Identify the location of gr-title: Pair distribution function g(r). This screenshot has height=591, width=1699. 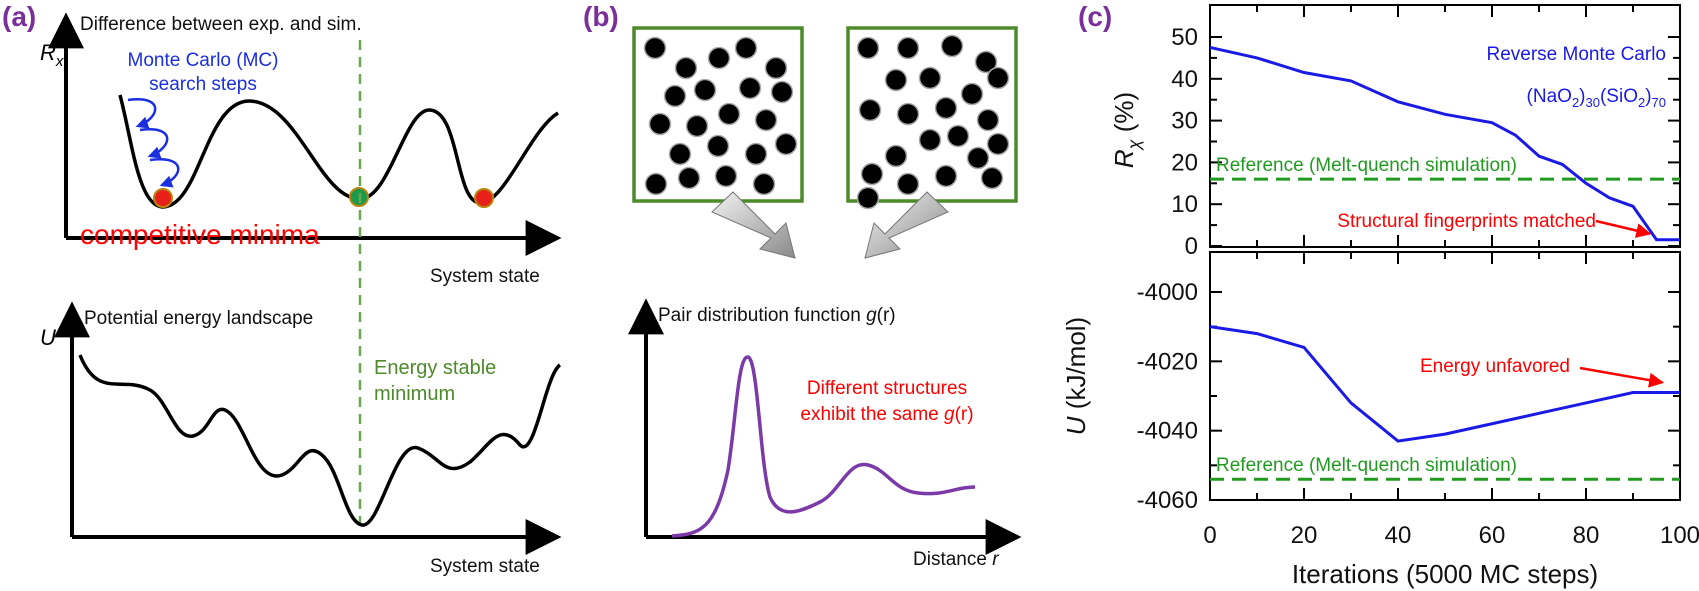
(777, 315).